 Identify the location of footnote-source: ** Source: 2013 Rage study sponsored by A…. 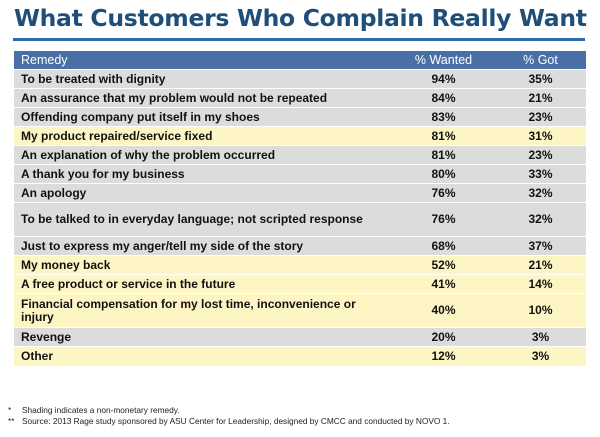
(300, 421).